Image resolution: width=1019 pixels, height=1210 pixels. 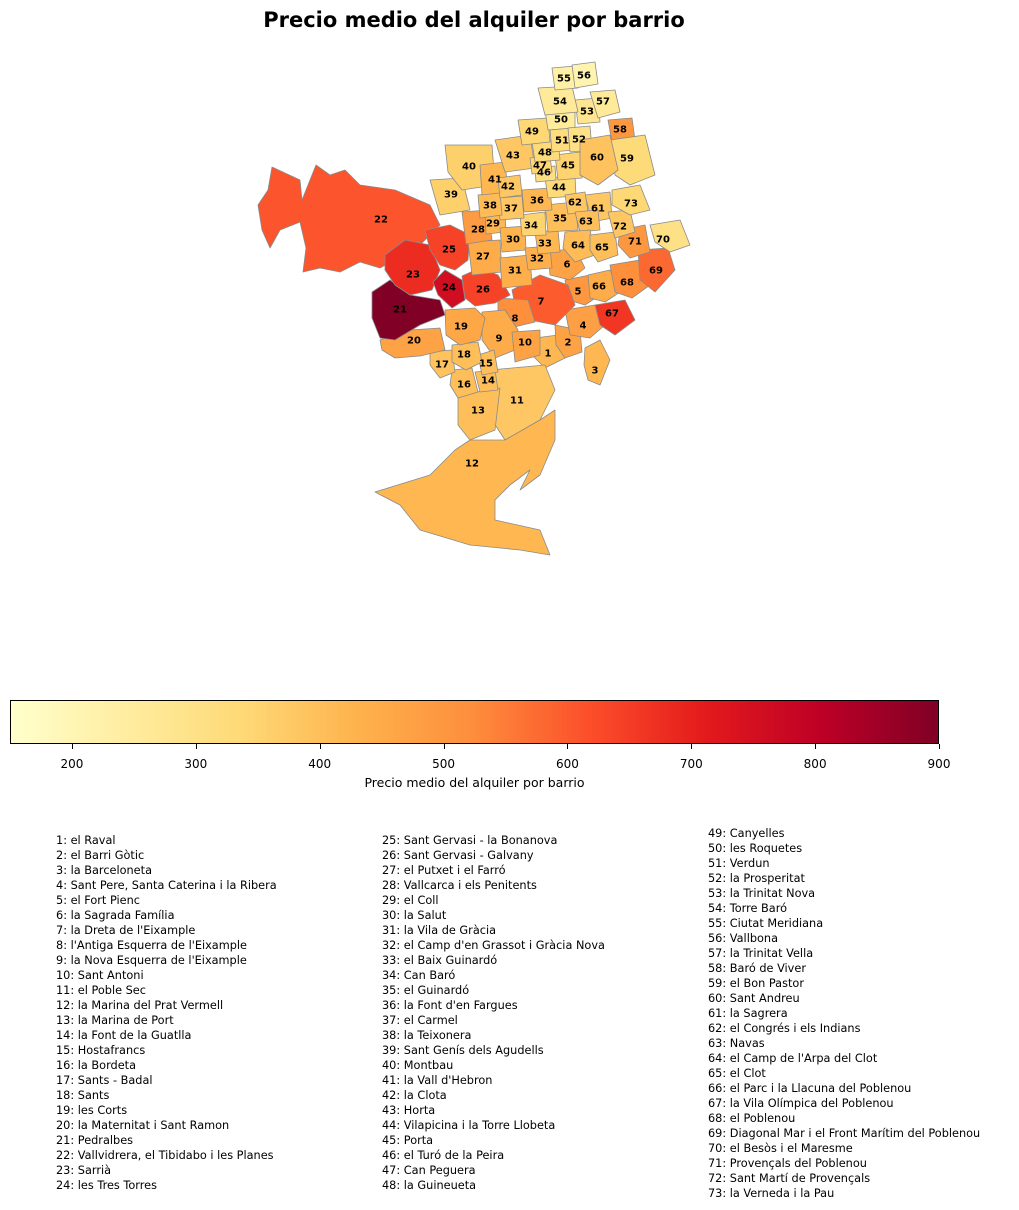 What do you see at coordinates (483, 290) in the screenshot?
I see `neighbourhood-label-26: 26` at bounding box center [483, 290].